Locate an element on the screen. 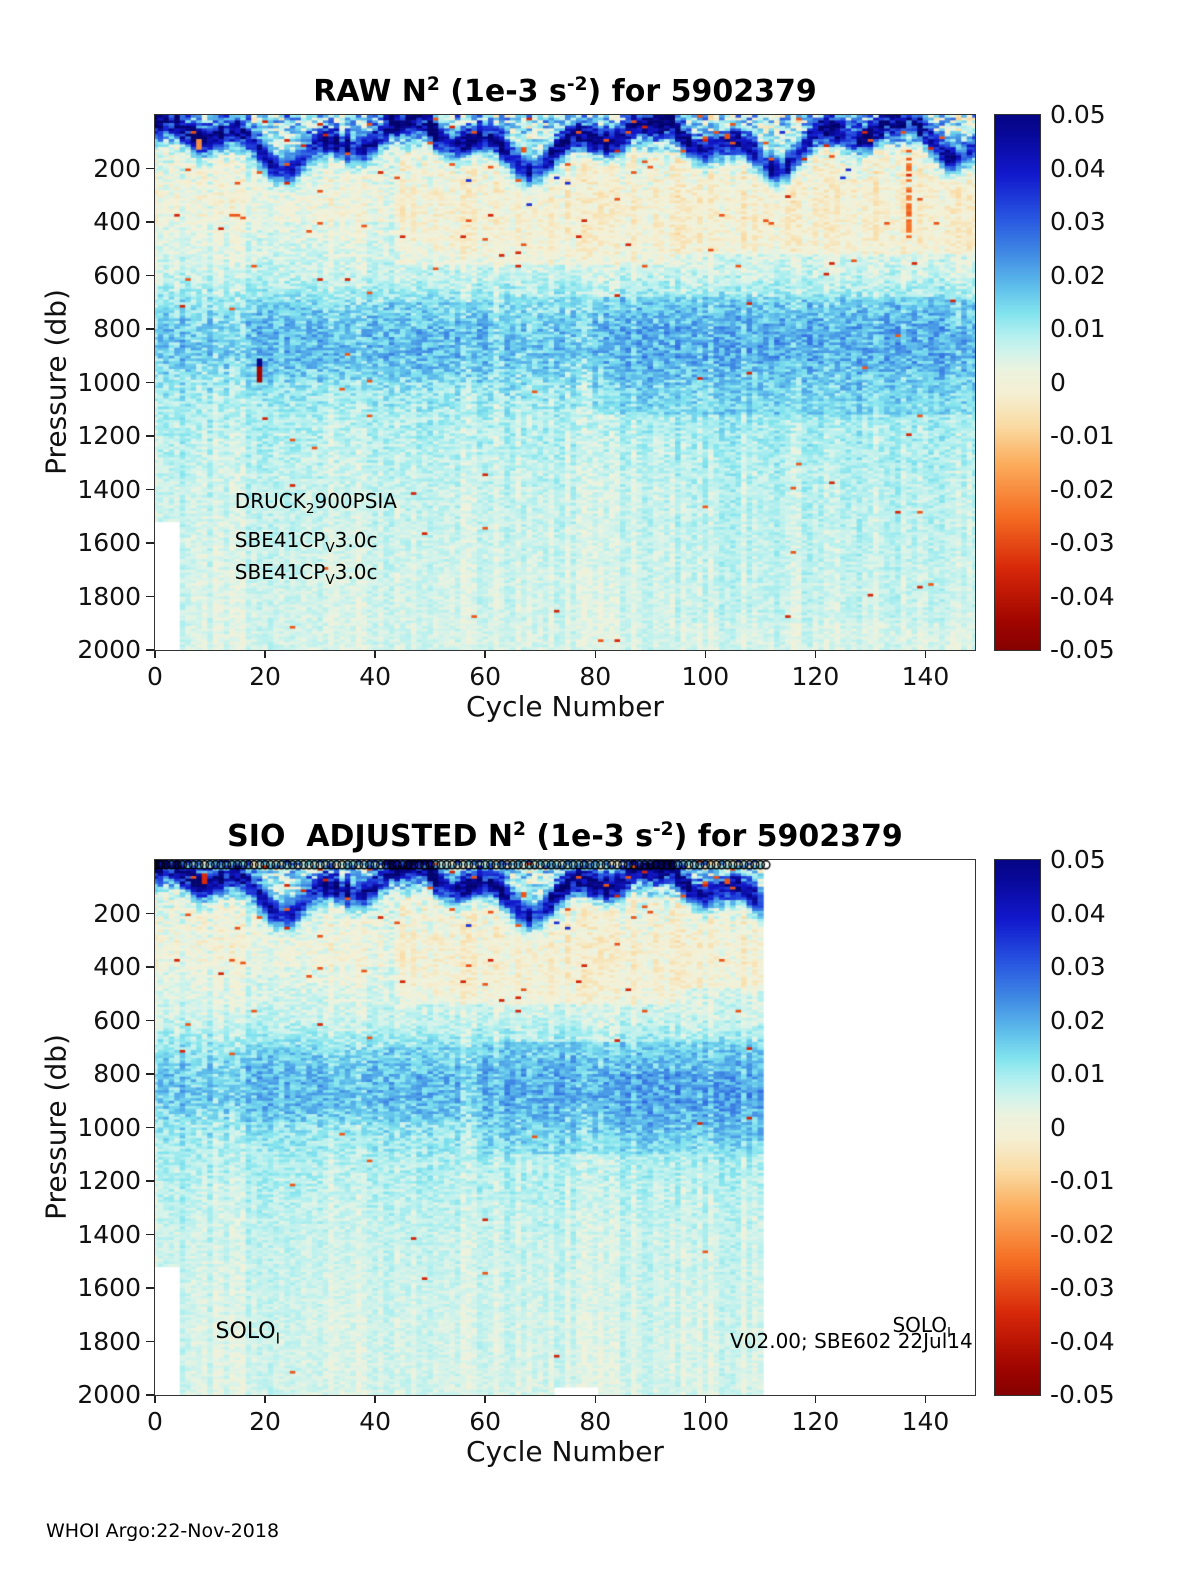 The width and height of the screenshot is (1200, 1575). colorbar-canvas-adjusted is located at coordinates (1017, 1127).